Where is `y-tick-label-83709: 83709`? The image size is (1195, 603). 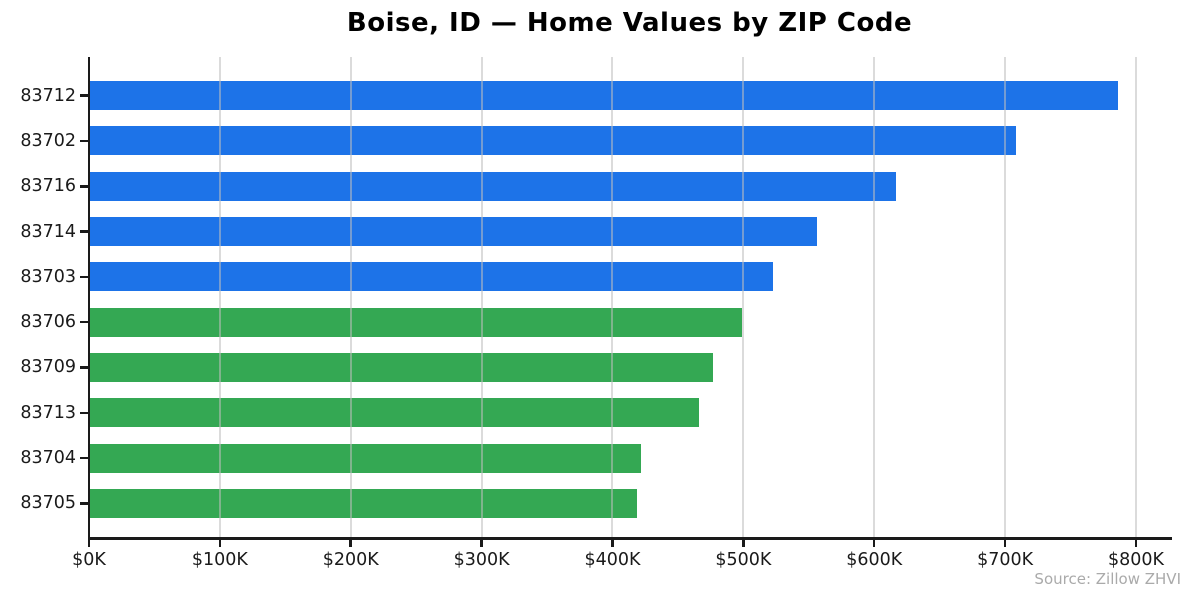 y-tick-label-83709: 83709 is located at coordinates (48, 367).